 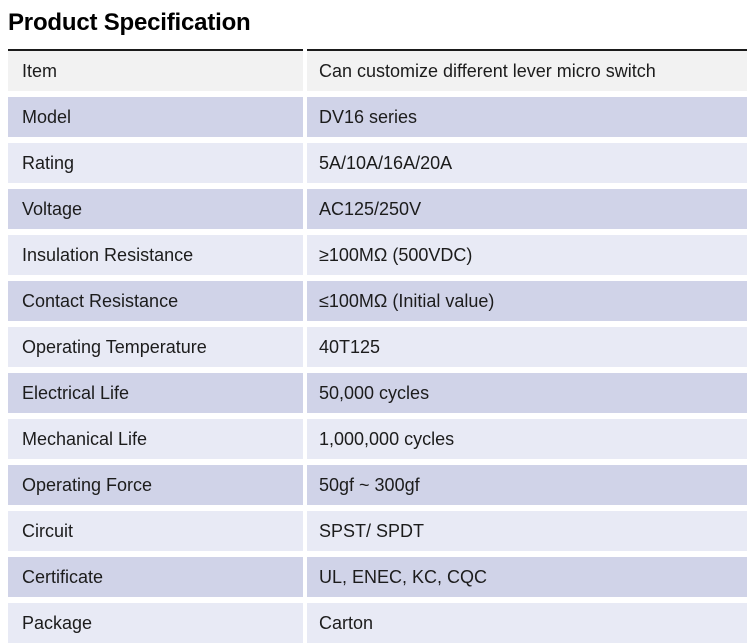 I want to click on spec-row-value: AC125/250V, so click(x=527, y=209).